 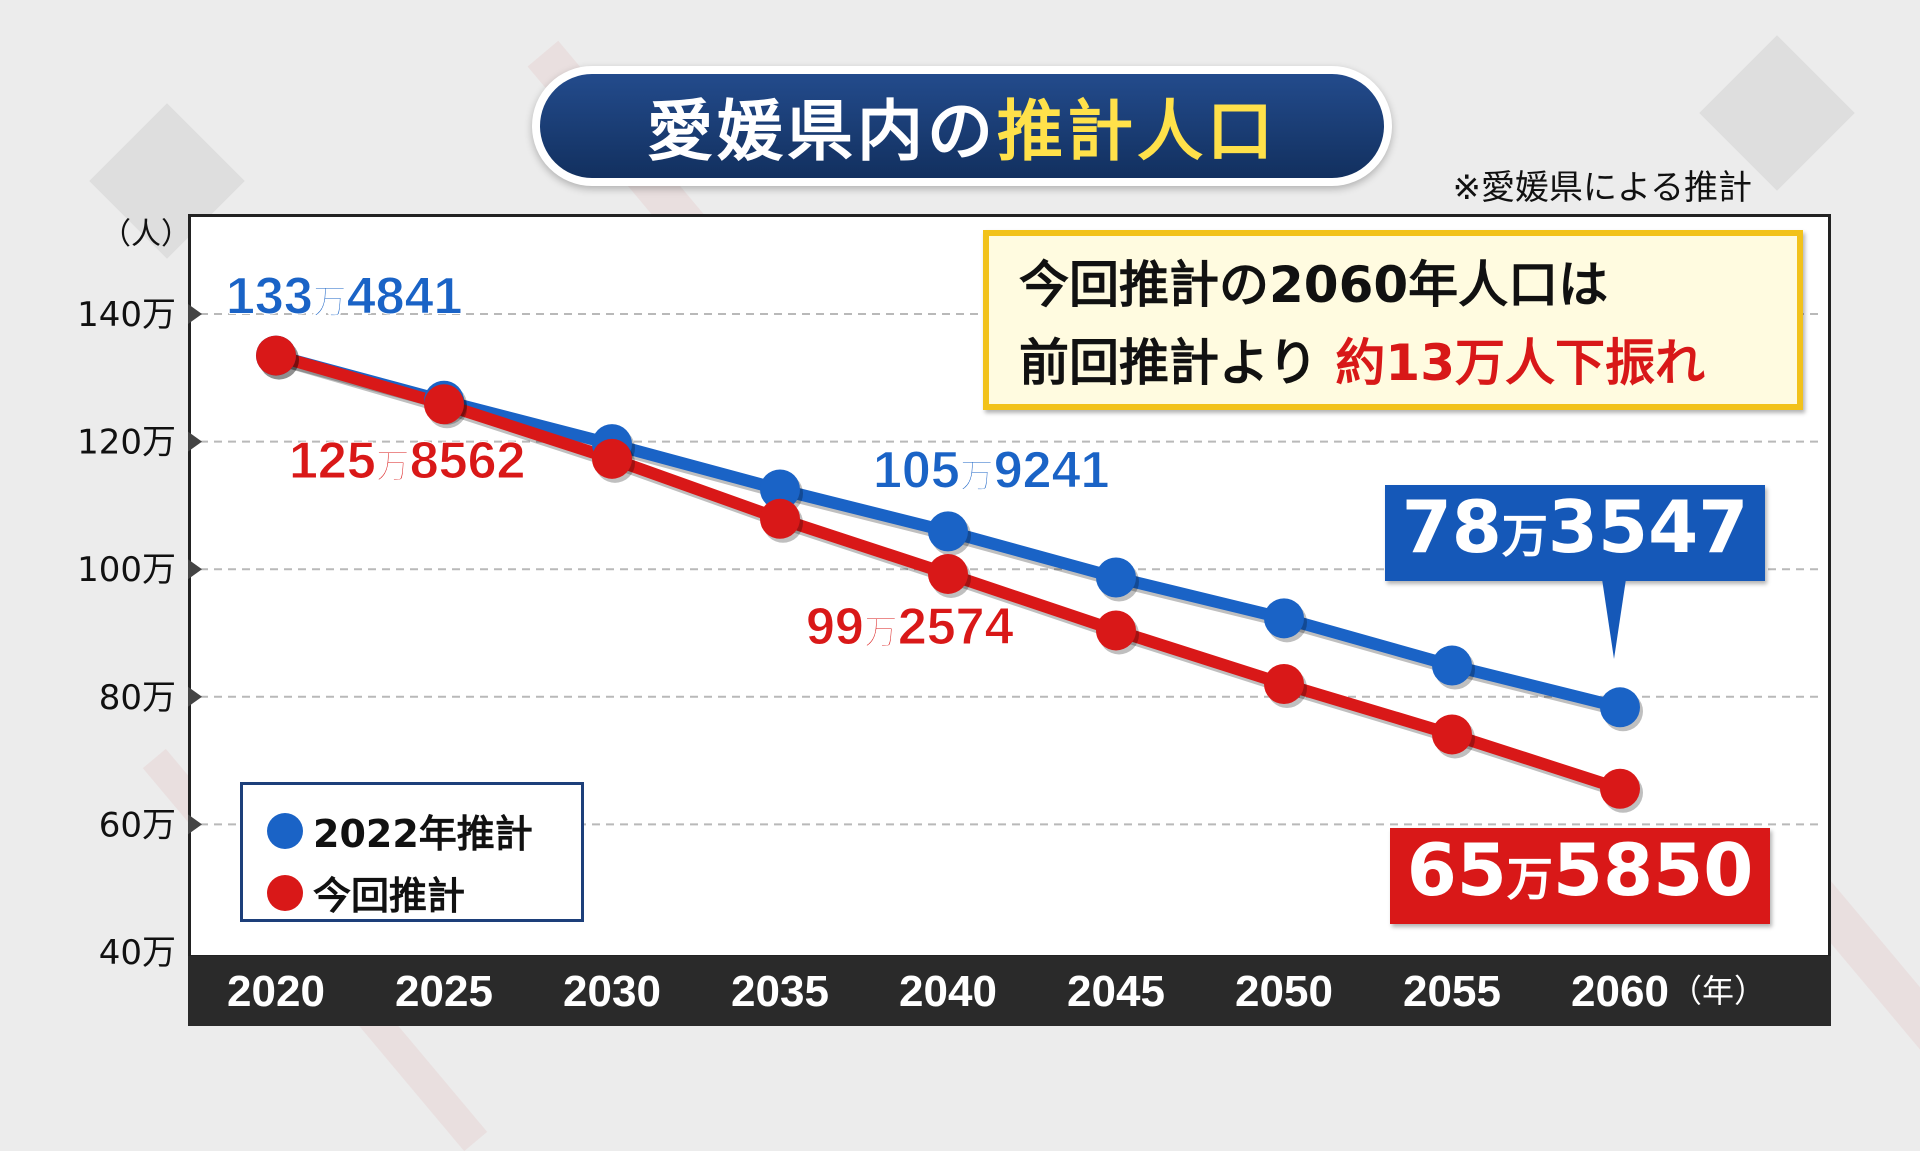 What do you see at coordinates (137, 698) in the screenshot?
I see `y-tick-label: 80万` at bounding box center [137, 698].